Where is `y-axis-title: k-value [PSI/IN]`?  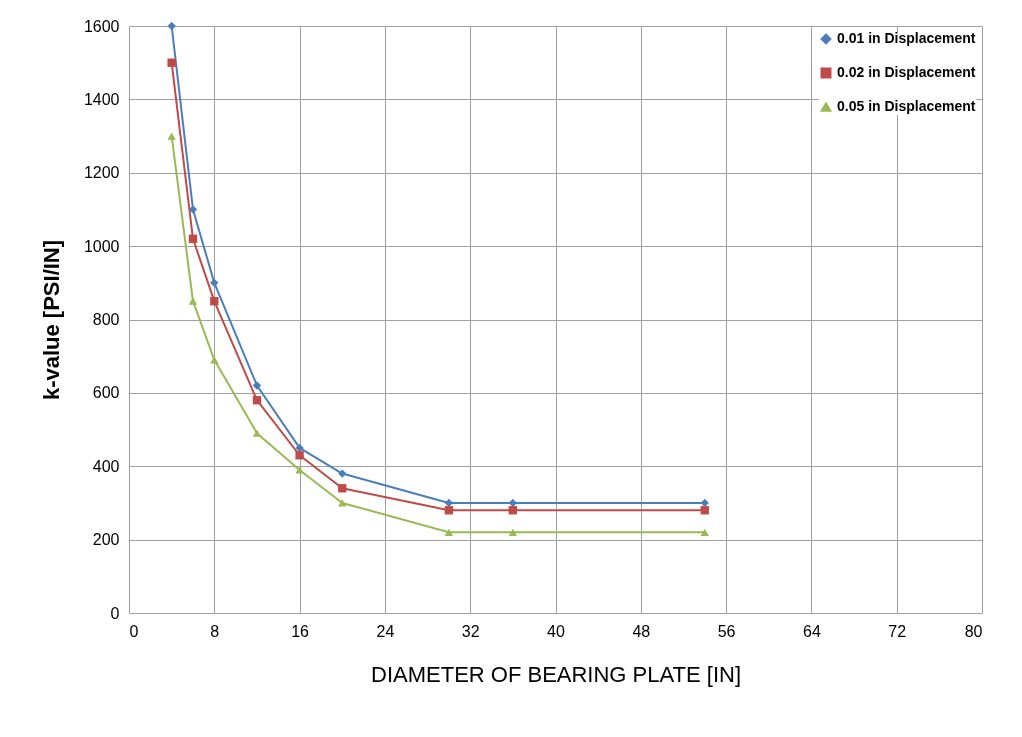
y-axis-title: k-value [PSI/IN] is located at coordinates (51, 320).